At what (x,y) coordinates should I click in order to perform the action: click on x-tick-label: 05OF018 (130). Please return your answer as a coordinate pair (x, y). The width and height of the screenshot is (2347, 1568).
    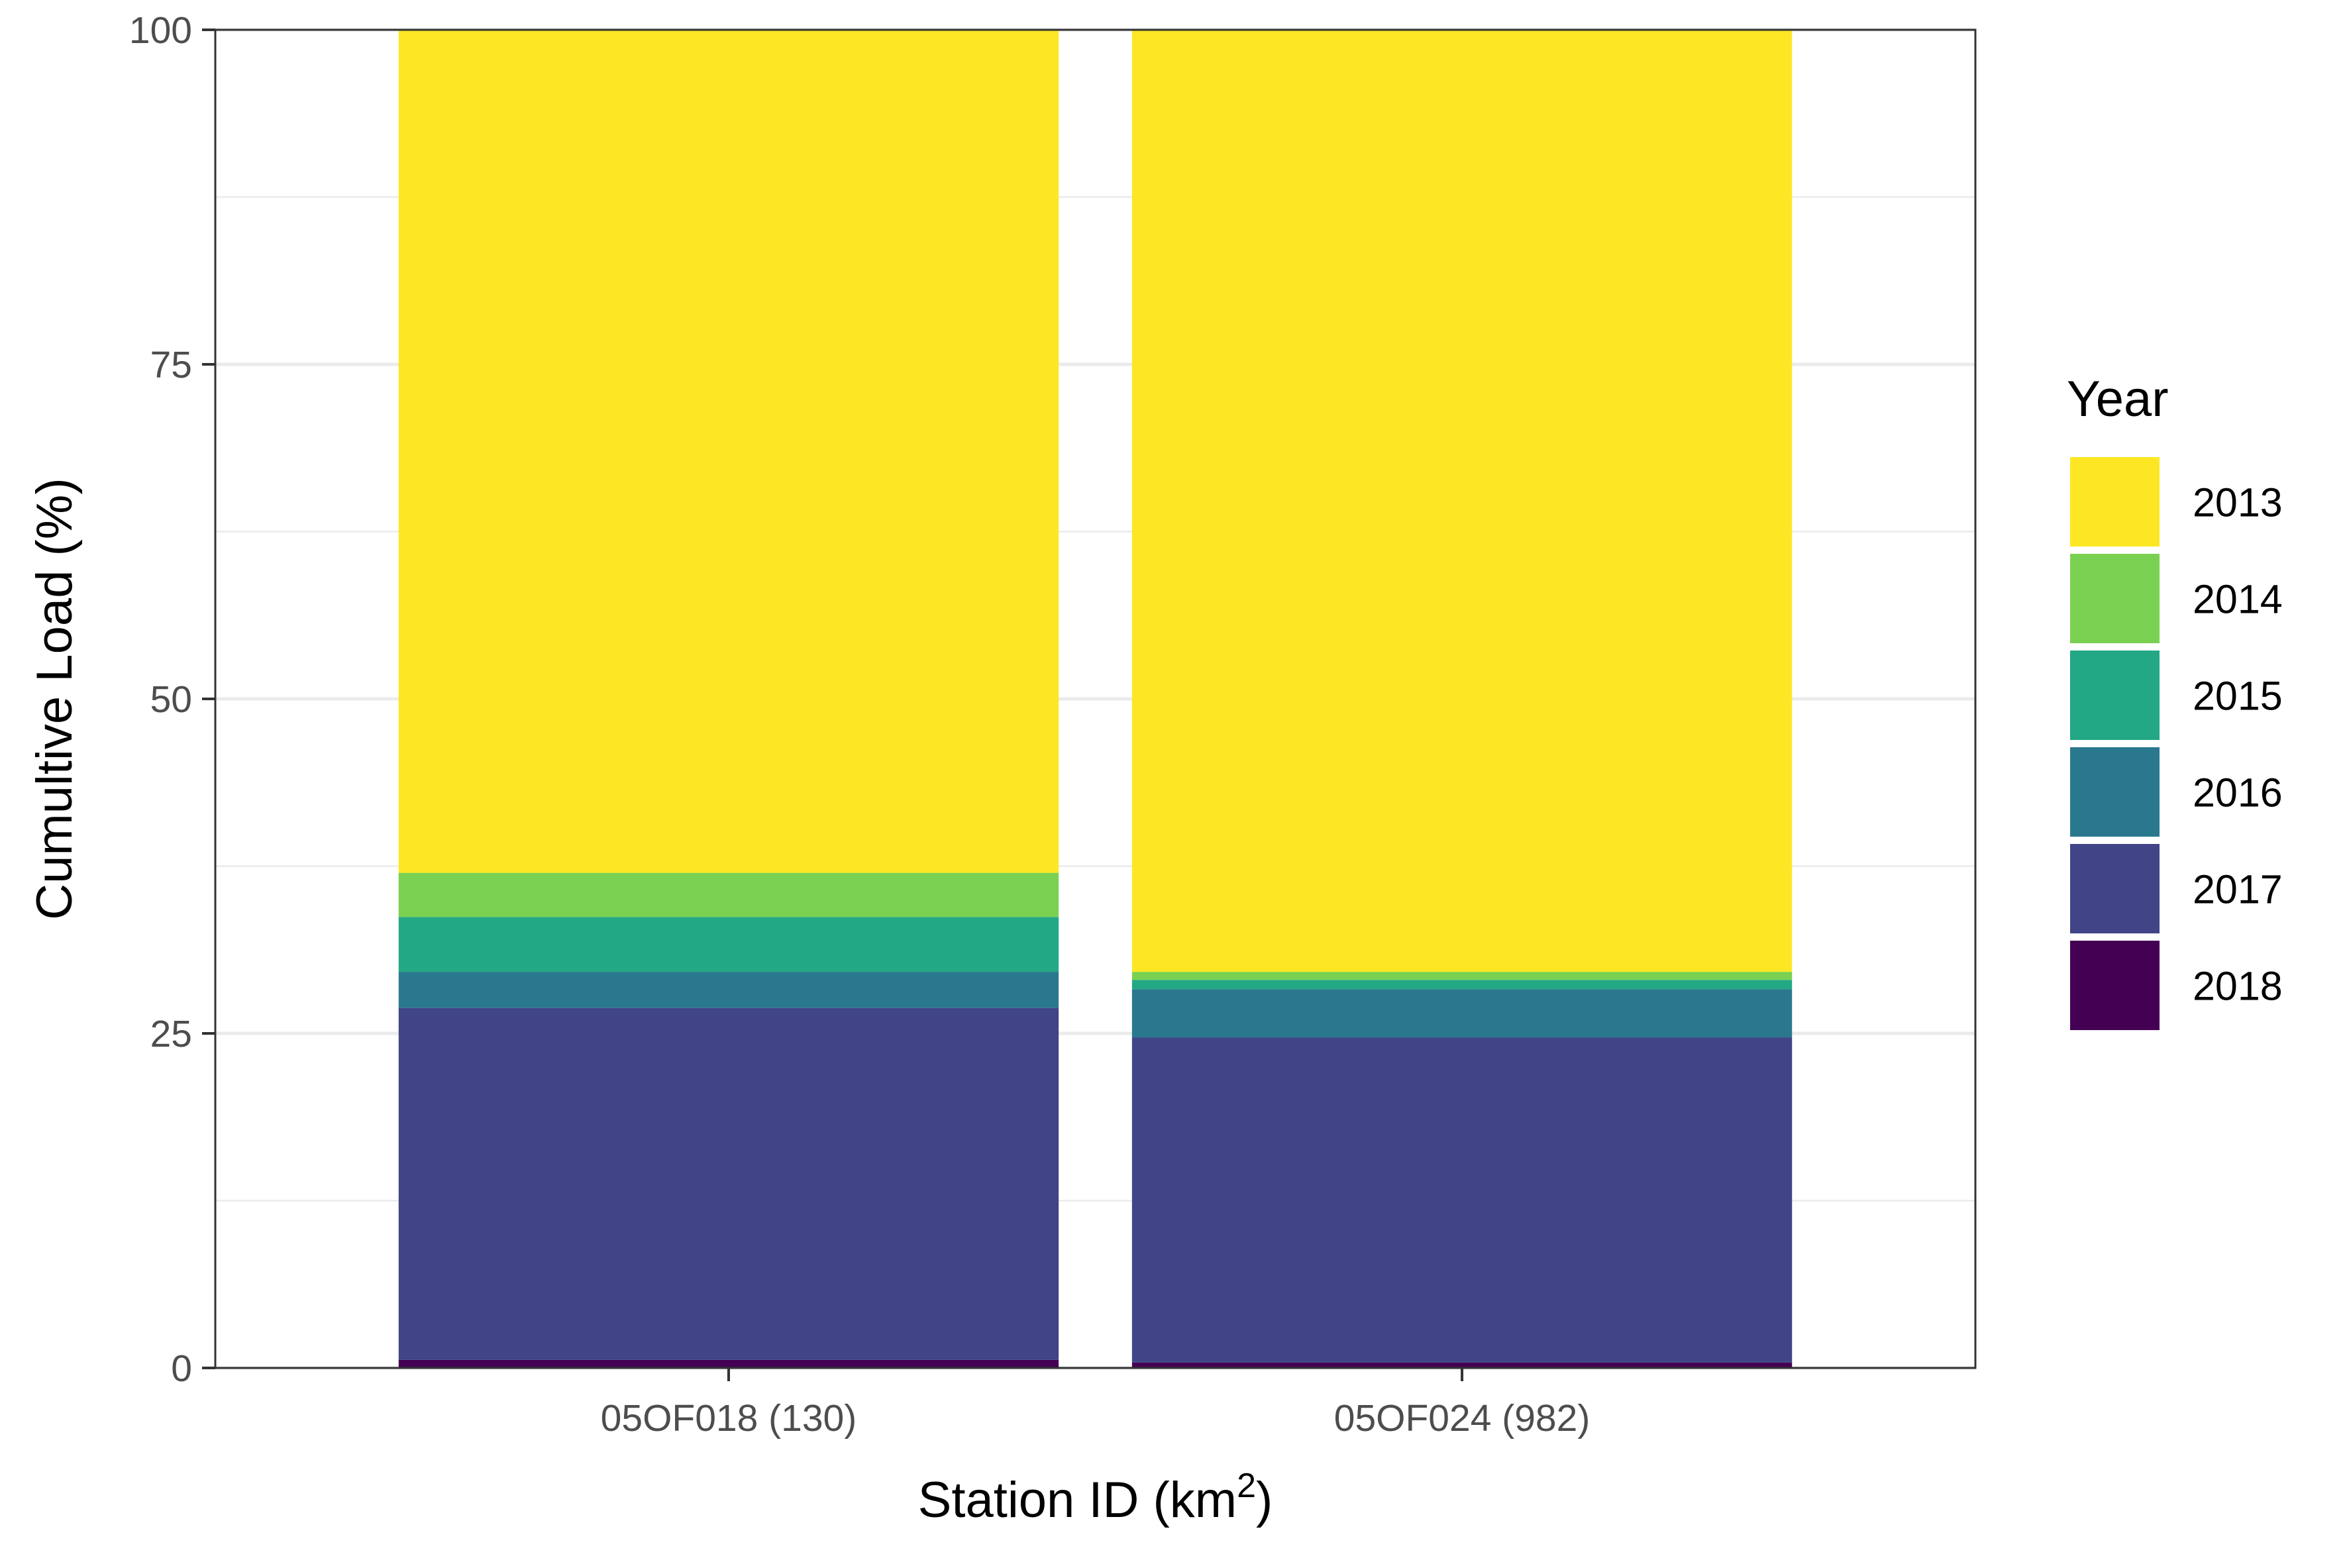
    Looking at the image, I should click on (729, 1418).